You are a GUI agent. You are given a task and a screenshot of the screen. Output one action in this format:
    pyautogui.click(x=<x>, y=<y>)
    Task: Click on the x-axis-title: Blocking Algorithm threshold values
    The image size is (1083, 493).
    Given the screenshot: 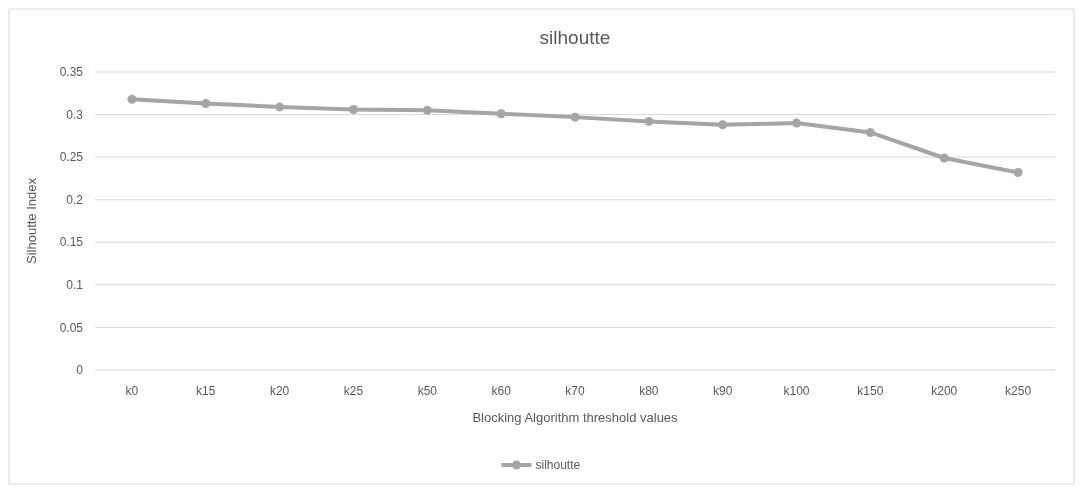 What is the action you would take?
    pyautogui.click(x=575, y=417)
    